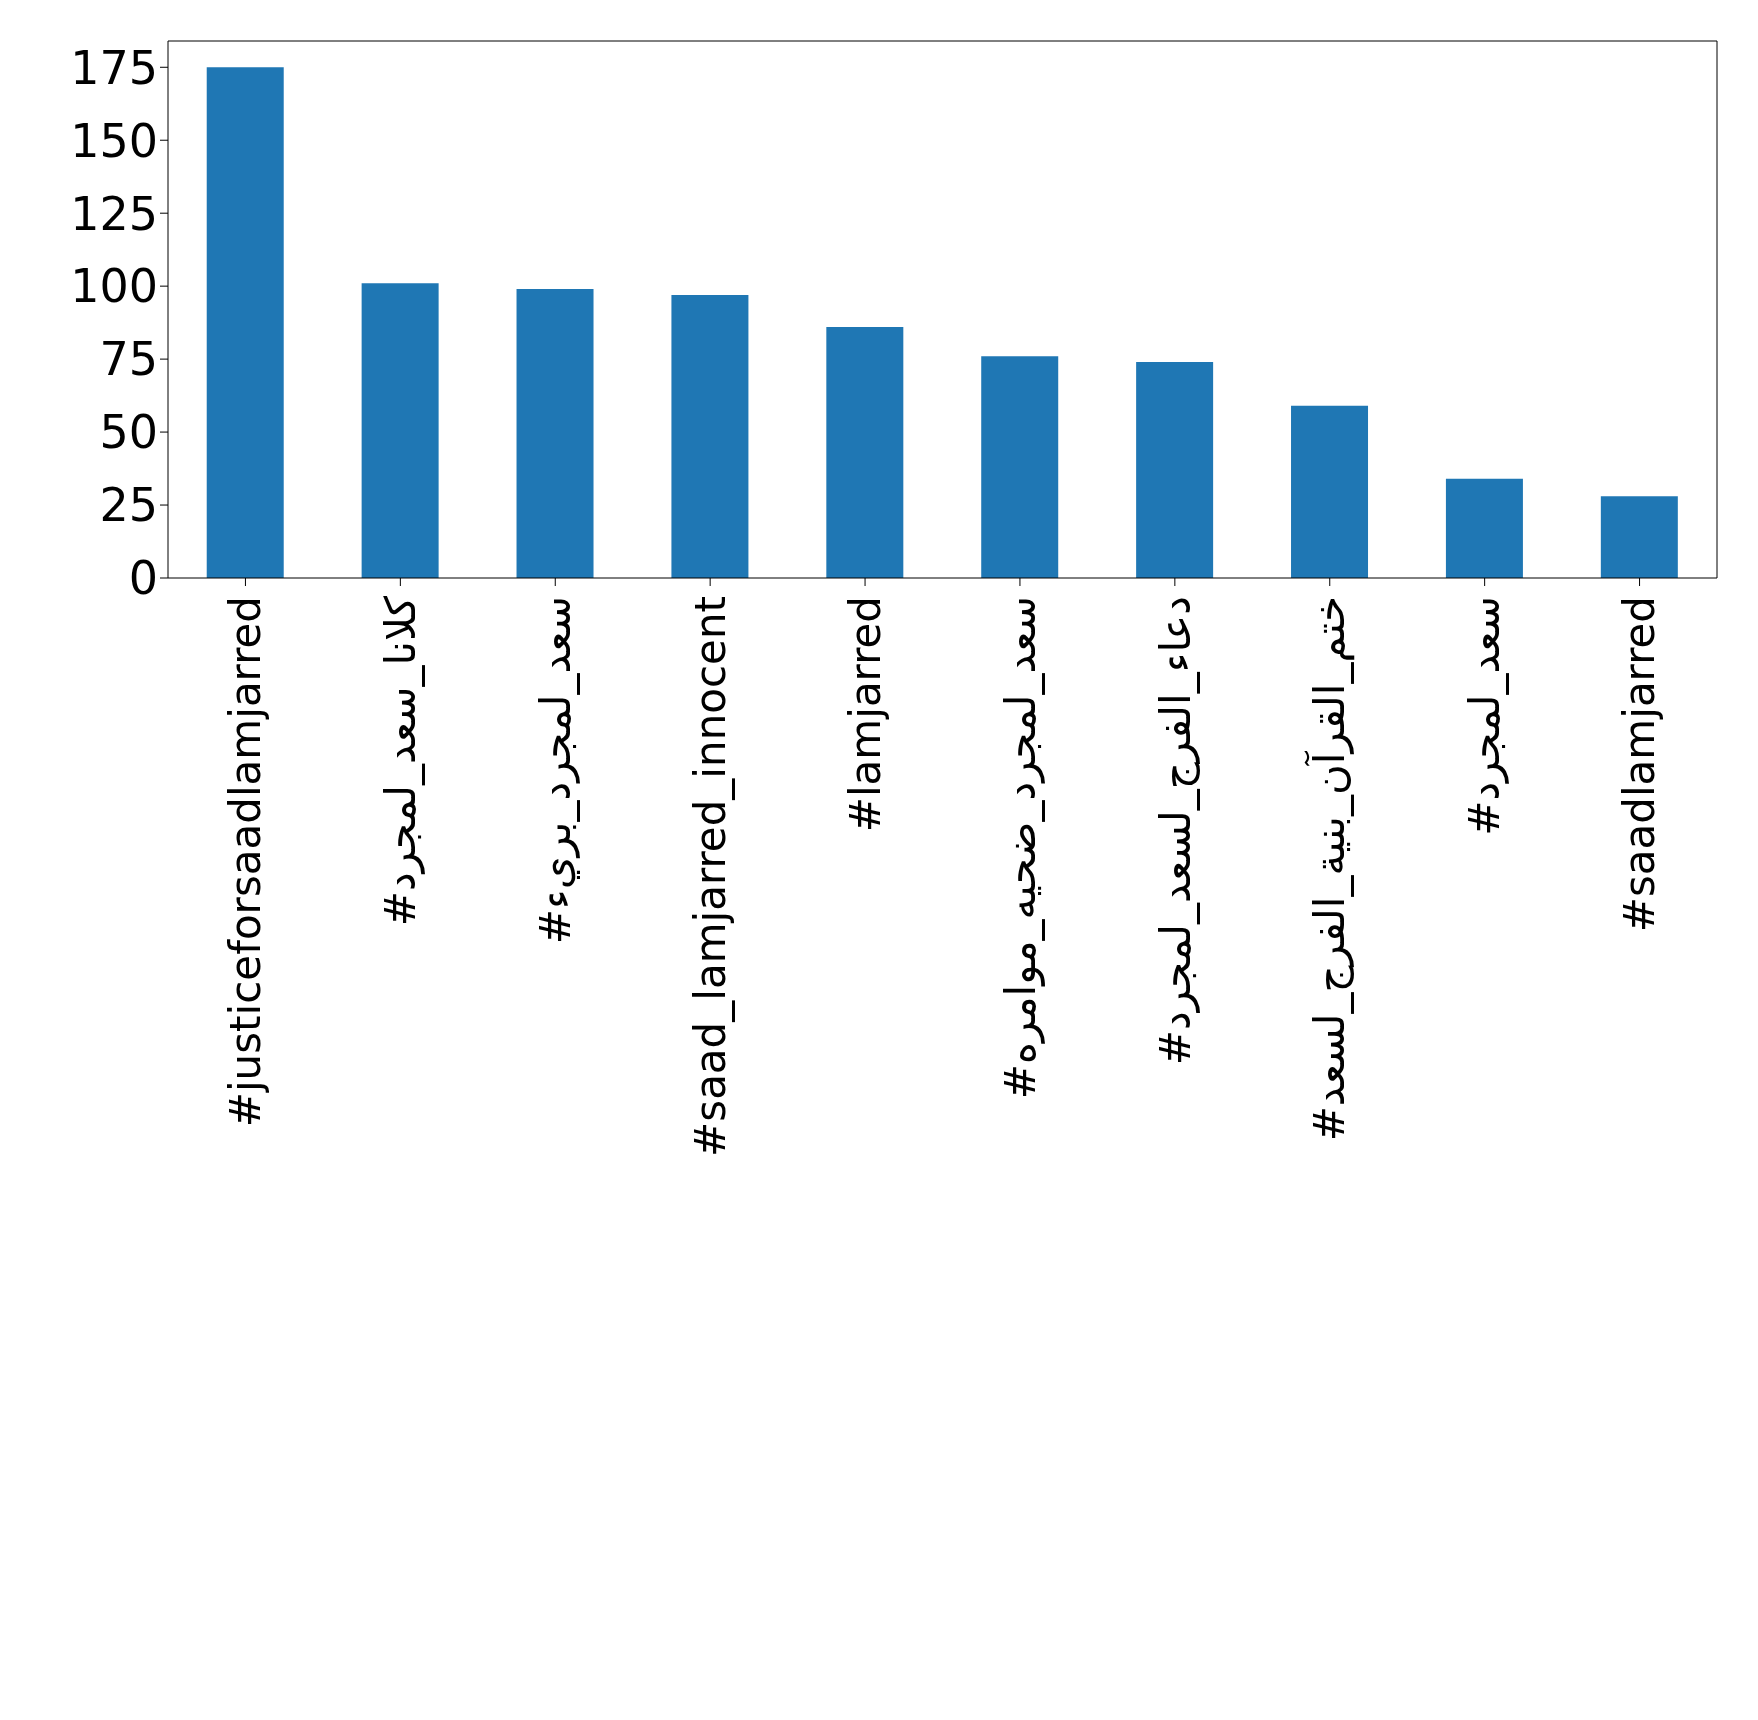  I want to click on x-tick-label: #دعاء_الفرج_لسعد_لمجرد, so click(1175, 831).